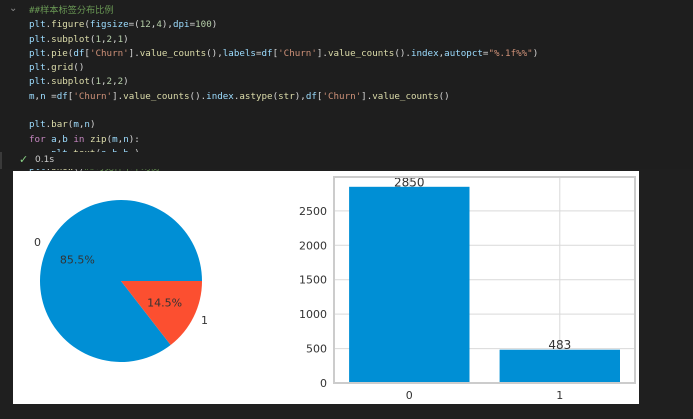 This screenshot has height=419, width=693. I want to click on code-line: plt.subplot(1,2,1), so click(283, 40).